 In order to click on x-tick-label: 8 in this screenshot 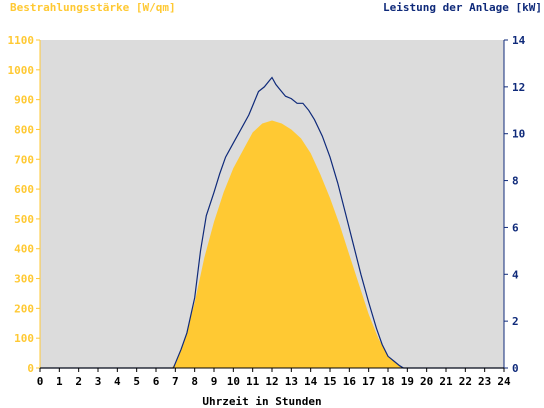, I will do `click(194, 381)`.